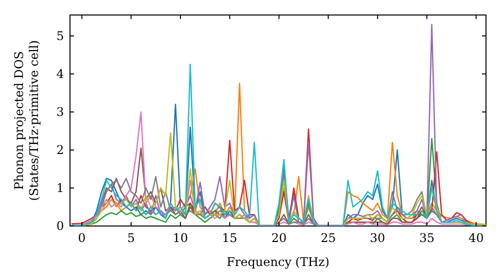  Describe the element at coordinates (26, 120) in the screenshot. I see `y-axis-title: Phonon projected DOS (States/THz·primitive cell)` at that location.